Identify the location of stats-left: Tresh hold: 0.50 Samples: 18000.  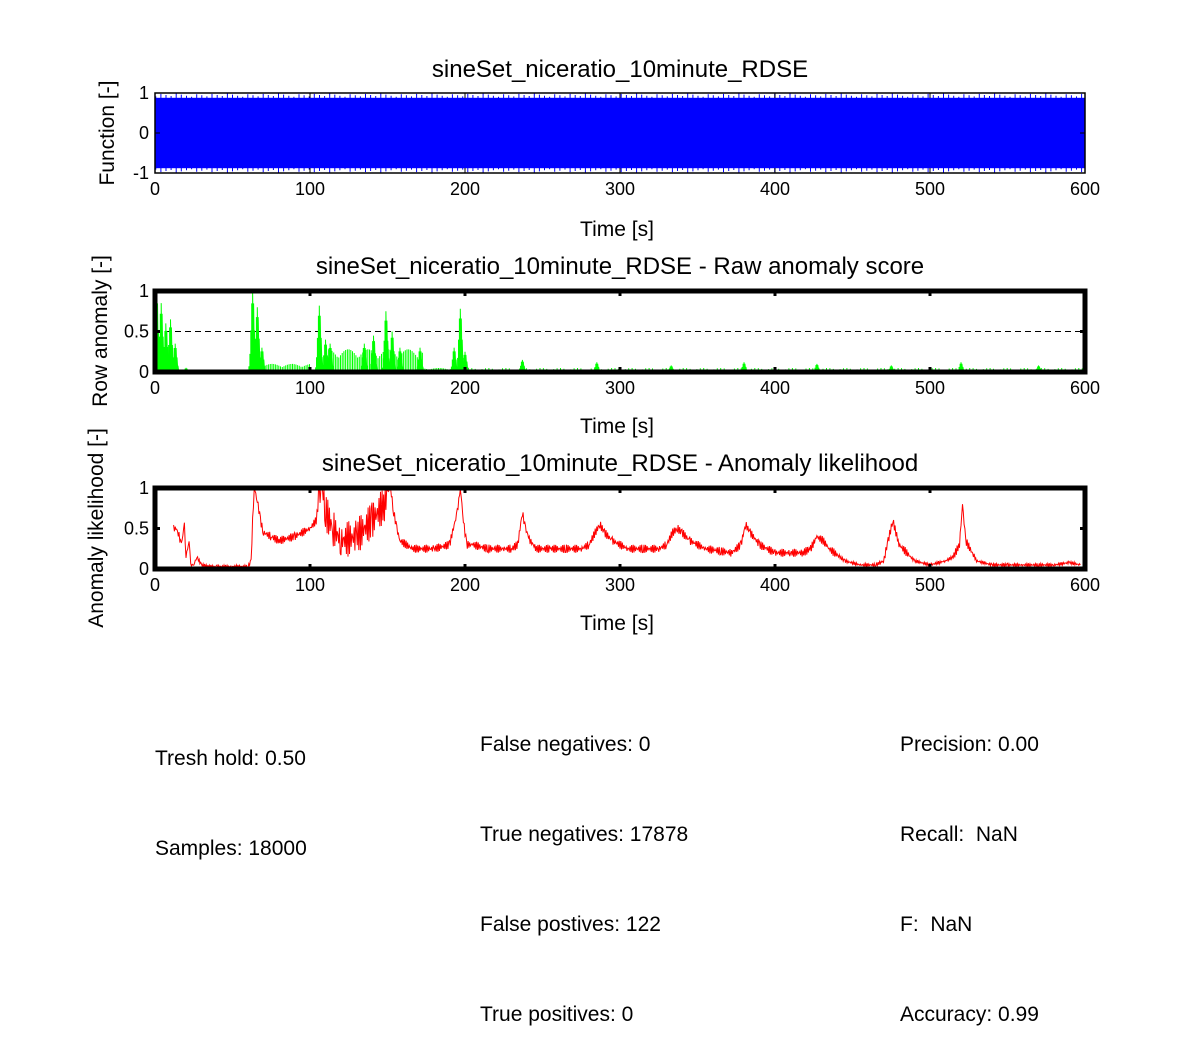
(231, 789).